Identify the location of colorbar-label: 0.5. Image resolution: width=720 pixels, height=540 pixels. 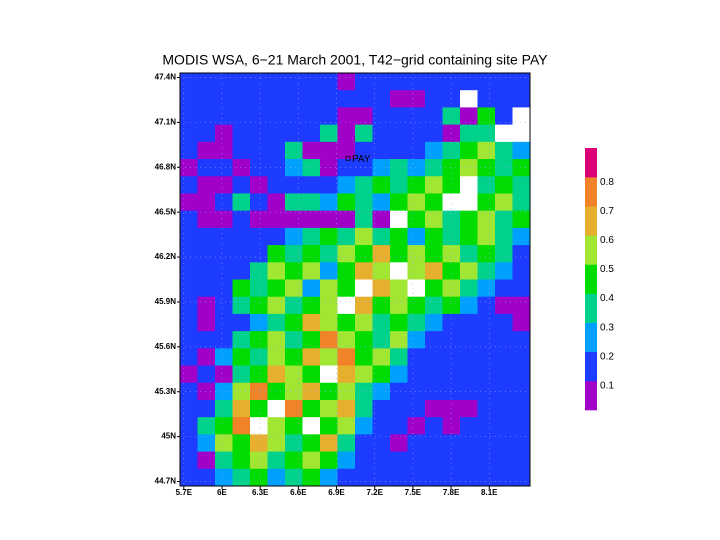
(607, 269).